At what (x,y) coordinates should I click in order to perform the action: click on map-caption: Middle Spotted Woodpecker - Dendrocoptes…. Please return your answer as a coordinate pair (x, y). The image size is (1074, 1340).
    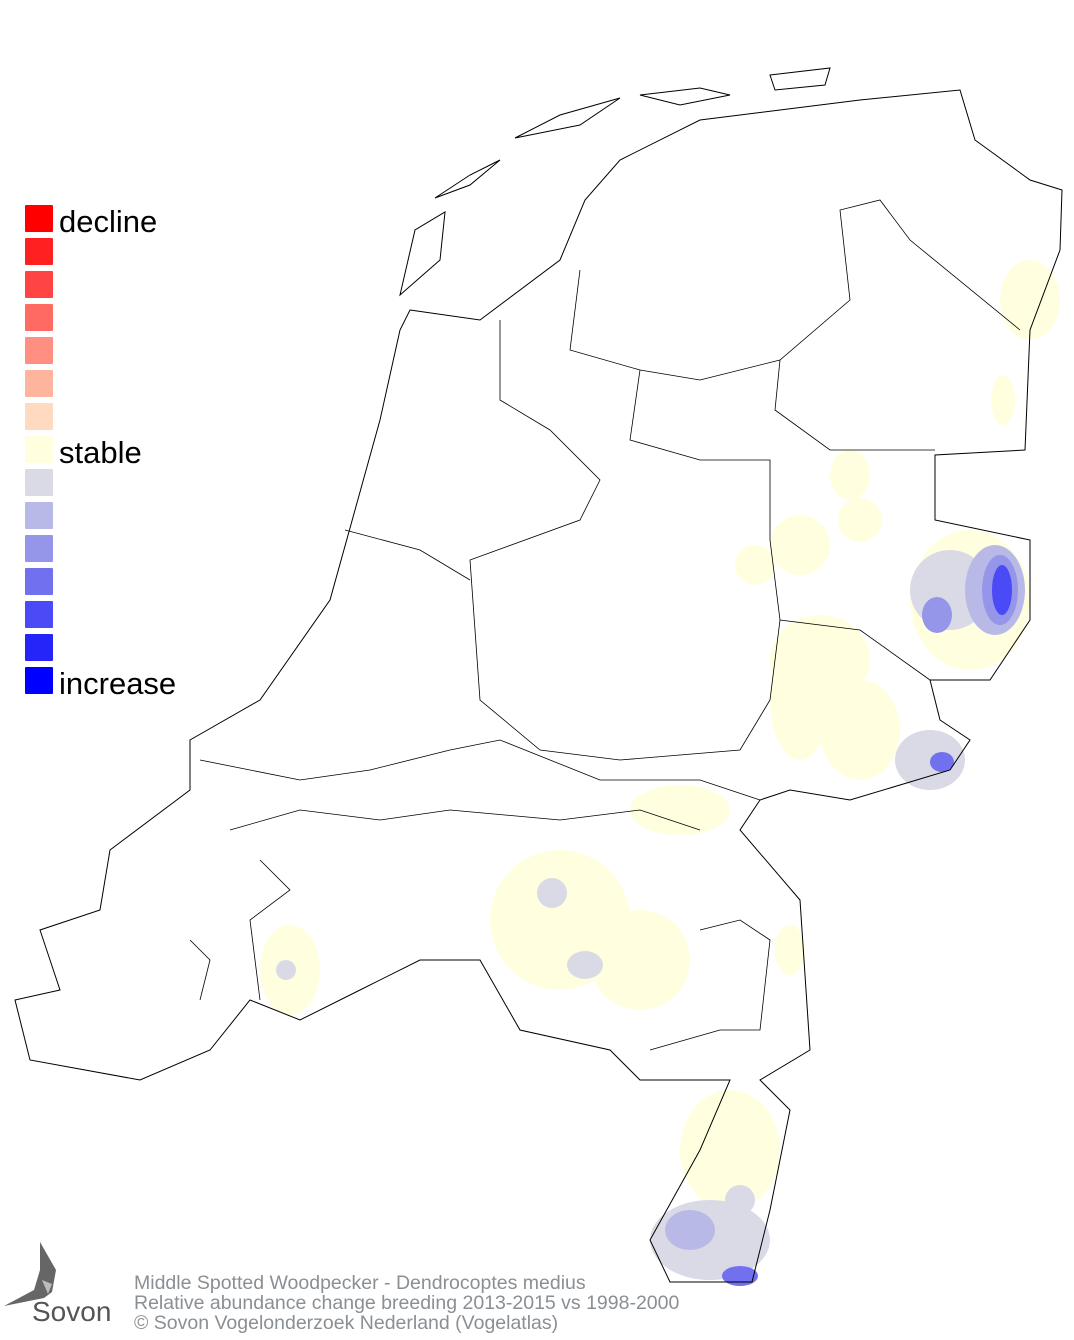
    Looking at the image, I should click on (406, 1303).